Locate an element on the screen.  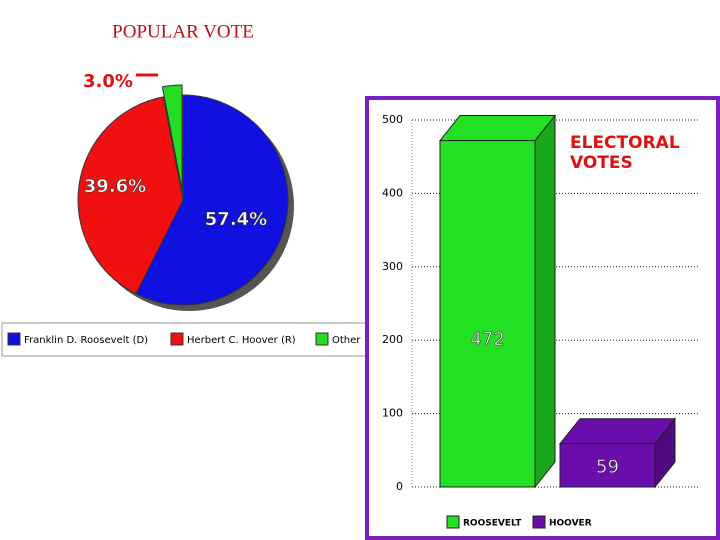
y-tick-label: 400 is located at coordinates (392, 192).